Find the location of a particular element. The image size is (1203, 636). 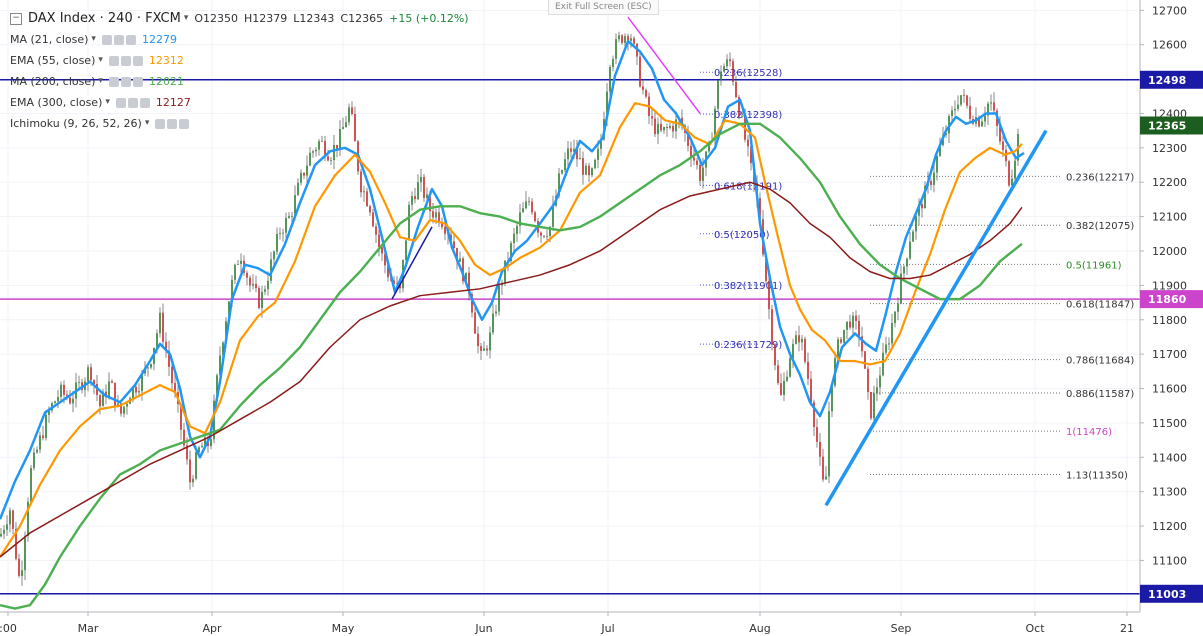

indicator-name: EMA (300, close) is located at coordinates (56, 102).